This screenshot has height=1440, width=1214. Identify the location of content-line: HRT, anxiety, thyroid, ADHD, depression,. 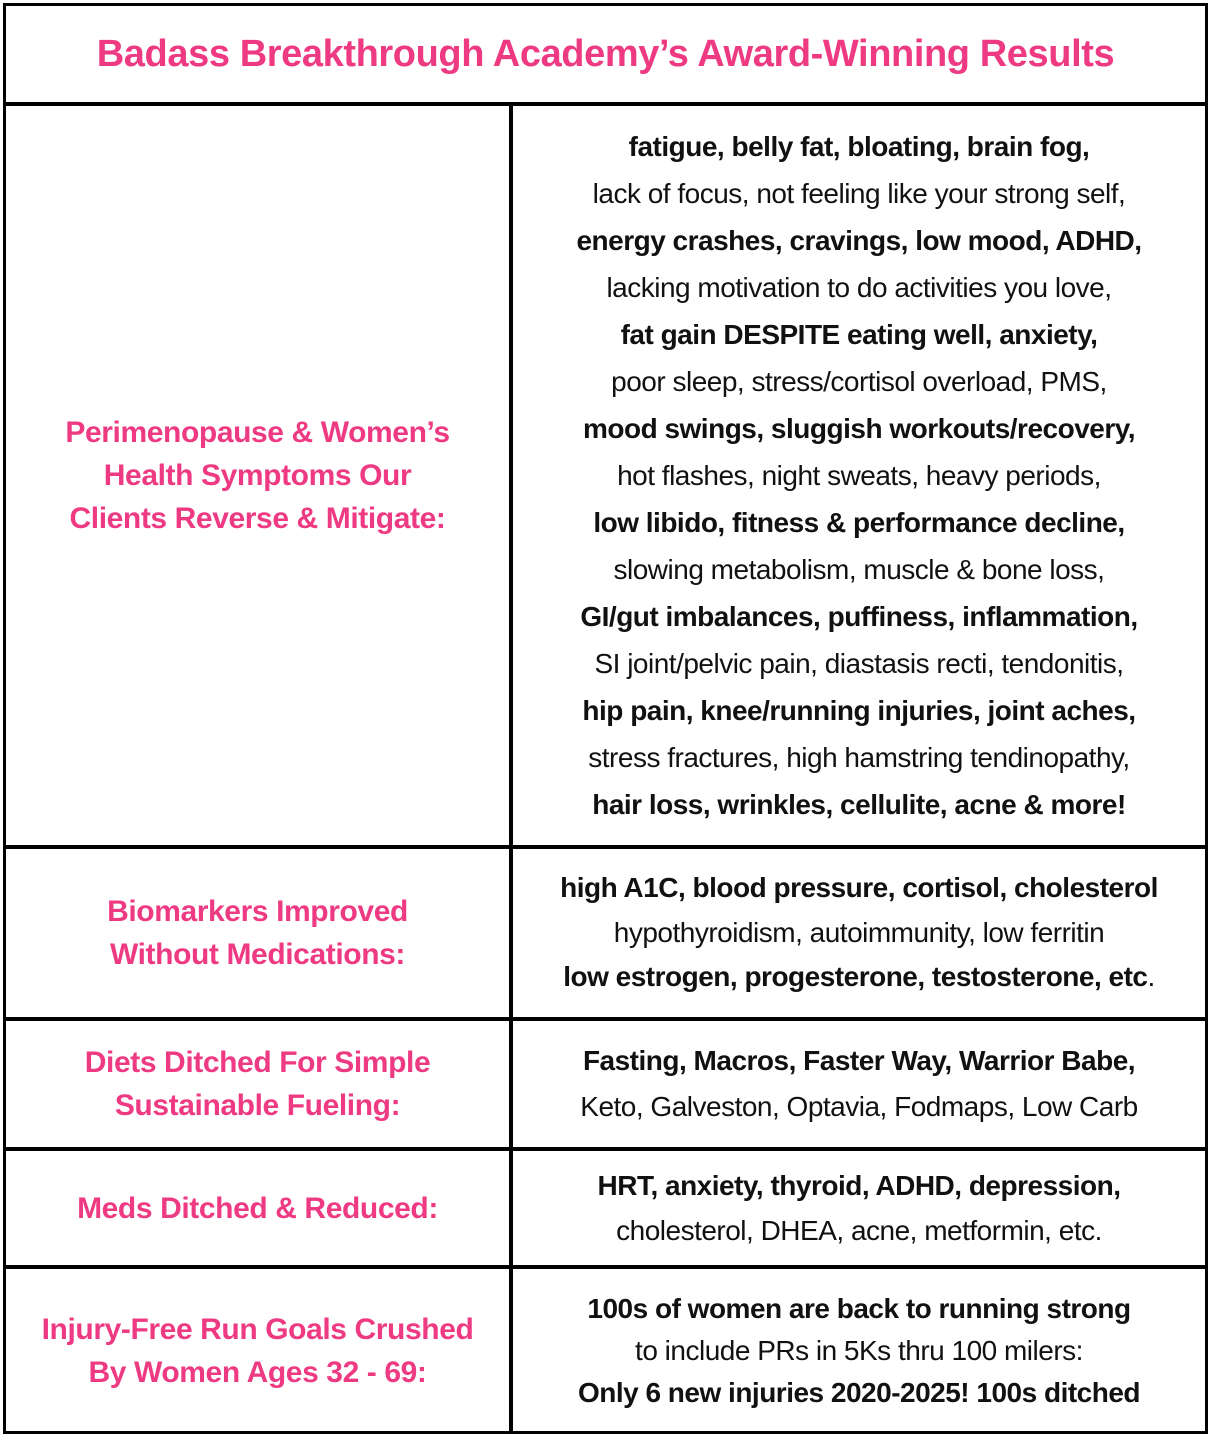
(859, 1185).